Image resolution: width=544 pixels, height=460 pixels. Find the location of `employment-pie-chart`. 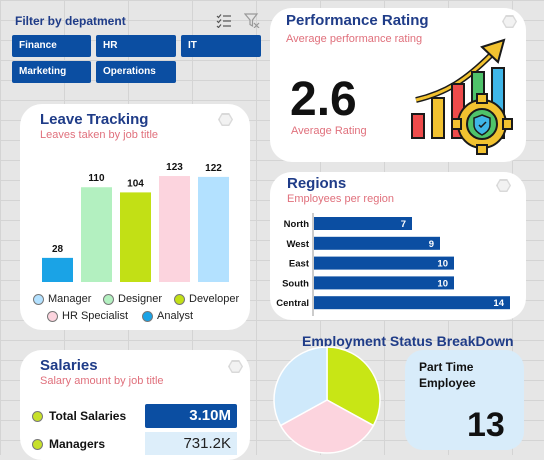

employment-pie-chart is located at coordinates (327, 400).